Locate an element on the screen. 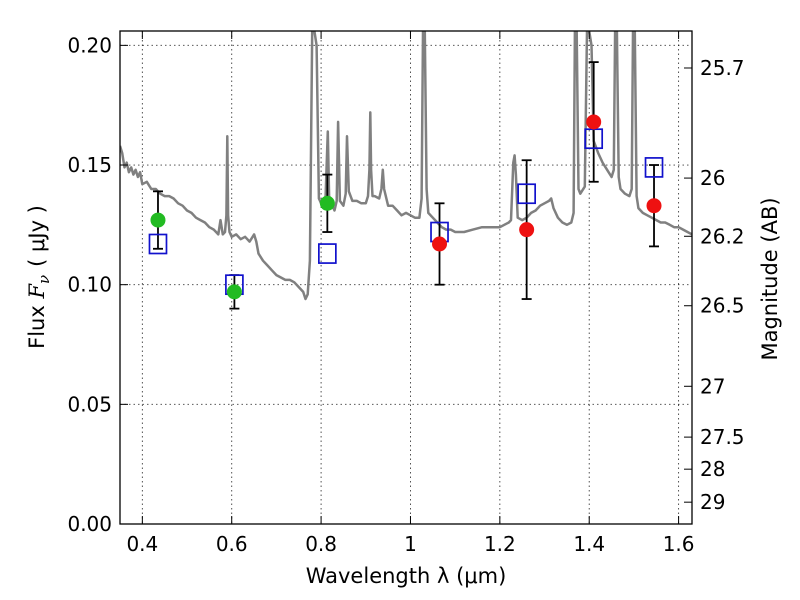 The image size is (800, 600). x-tick-label: 0.4 is located at coordinates (142, 544).